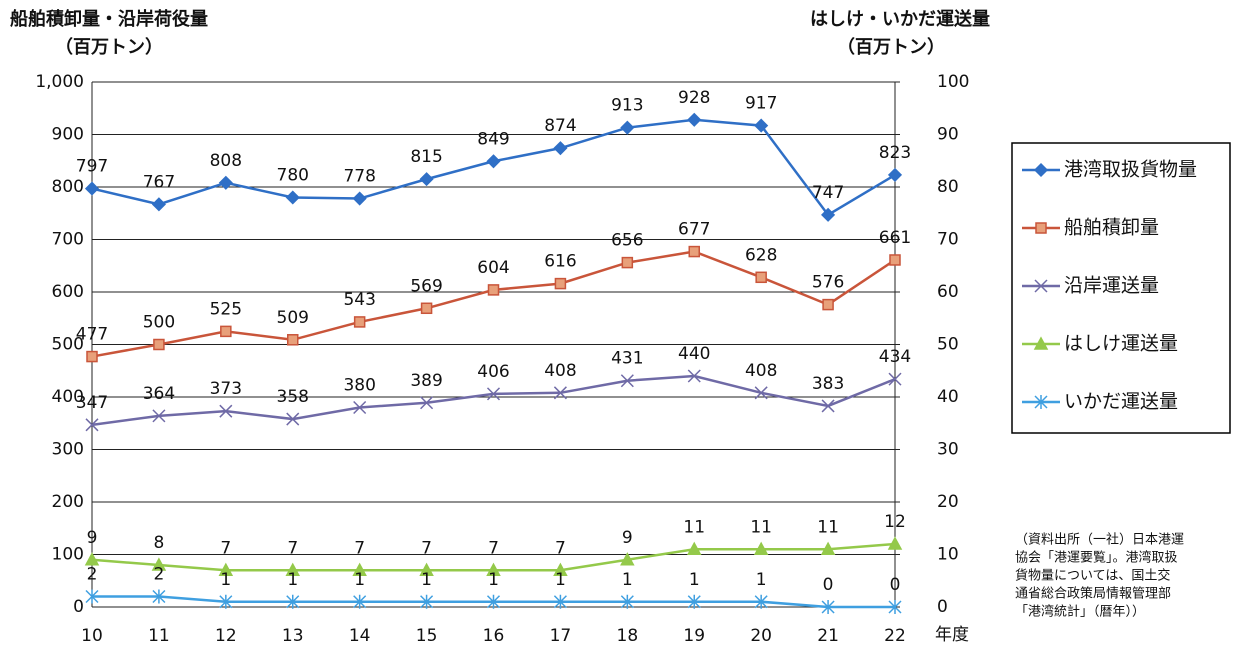  What do you see at coordinates (293, 176) in the screenshot?
I see `data-label: 780` at bounding box center [293, 176].